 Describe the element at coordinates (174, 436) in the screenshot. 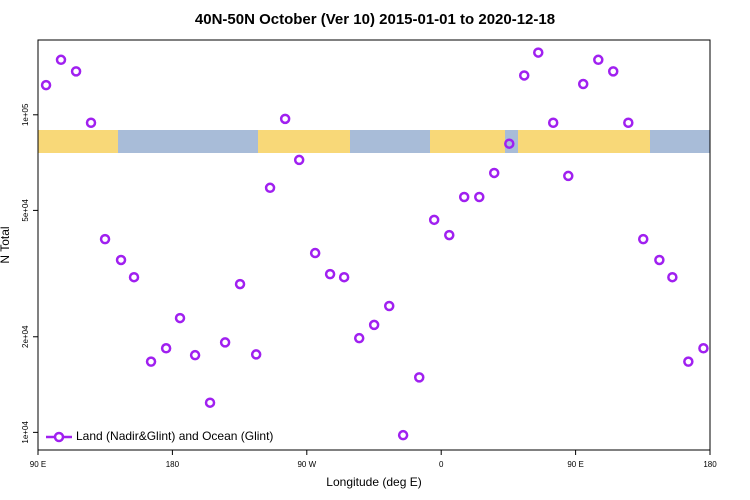

I see `legend-label: Land (Nadir&Glint) and Ocean (Glint)` at that location.